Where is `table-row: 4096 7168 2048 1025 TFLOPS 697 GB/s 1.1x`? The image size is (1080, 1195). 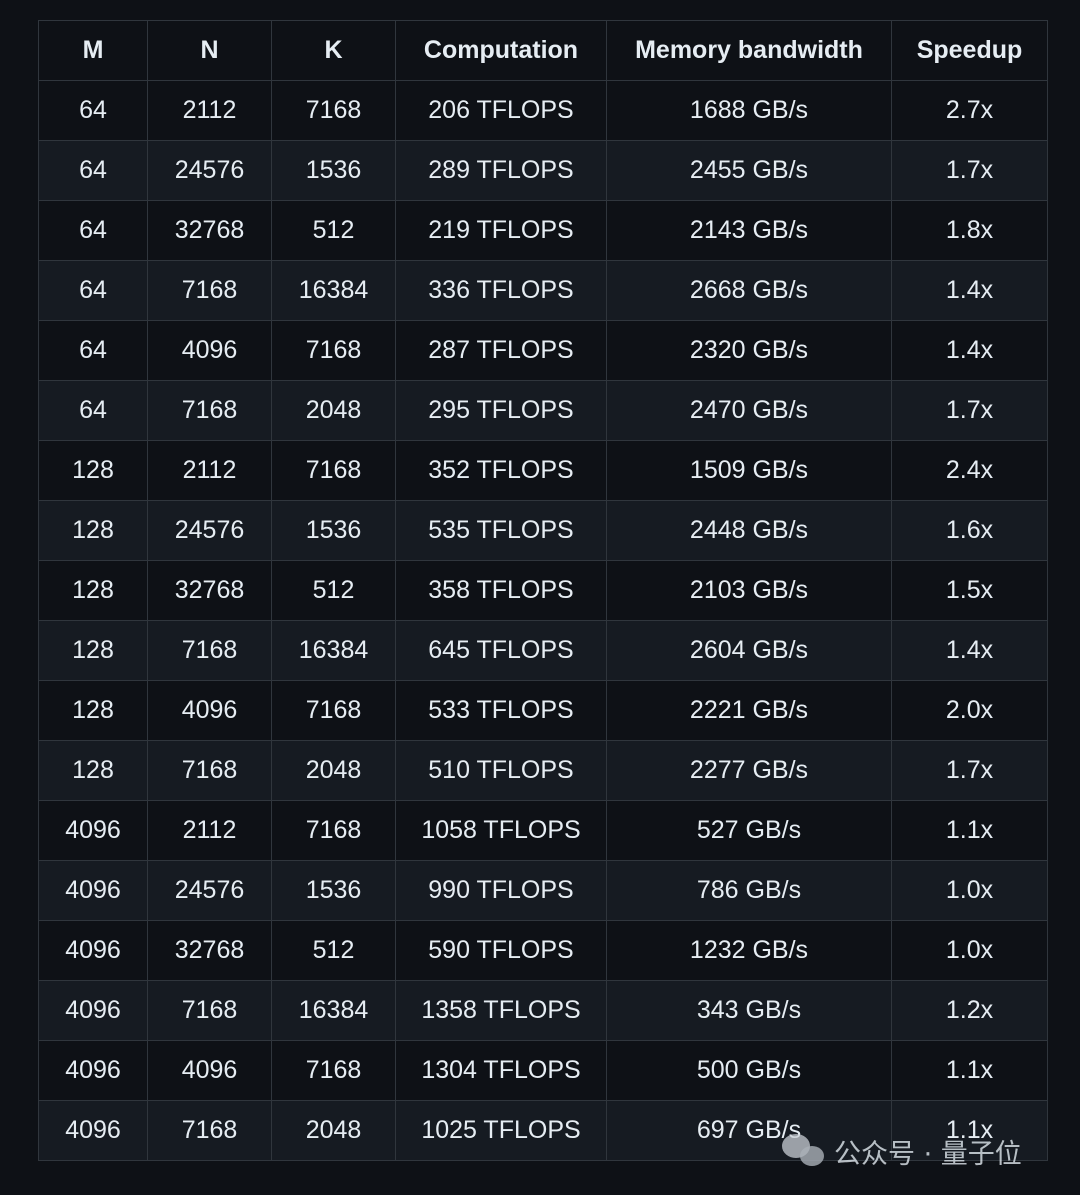 table-row: 4096 7168 2048 1025 TFLOPS 697 GB/s 1.1x is located at coordinates (543, 1130).